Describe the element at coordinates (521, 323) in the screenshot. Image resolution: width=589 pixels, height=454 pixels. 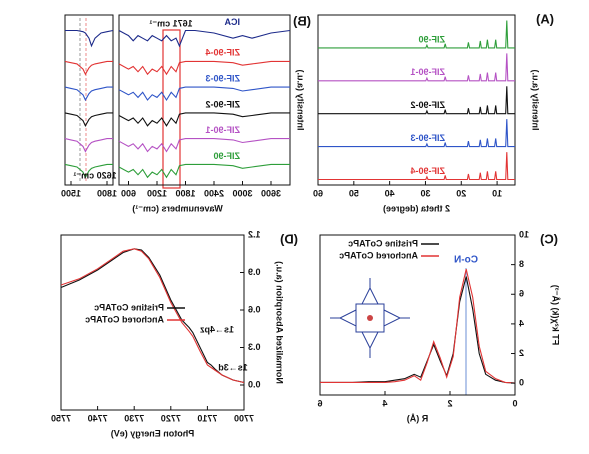
I see `y-tick-label: 4` at that location.